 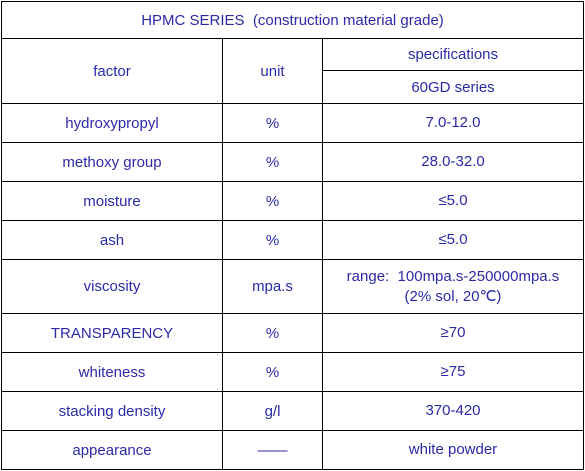 I want to click on factor-cell: methoxy group, so click(x=112, y=162).